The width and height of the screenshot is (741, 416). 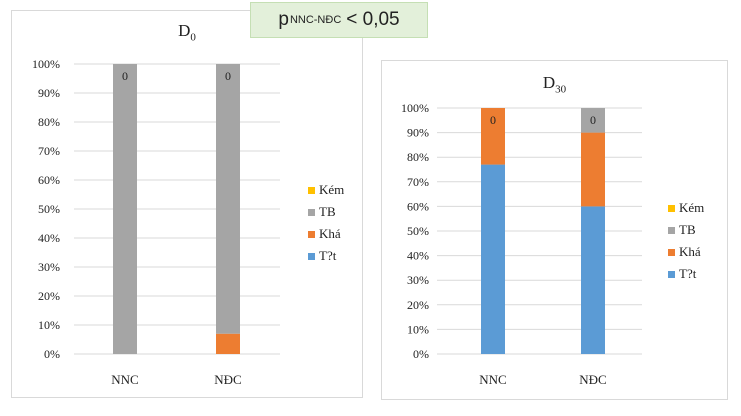 I want to click on p-value-annotation: p NNC-NĐC < 0,05, so click(x=339, y=20).